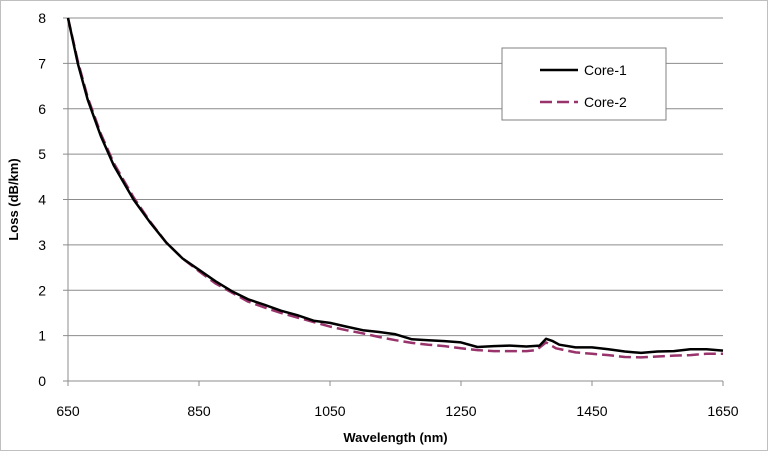 This screenshot has width=768, height=451. What do you see at coordinates (395, 437) in the screenshot?
I see `x-axis-title: Wavelength (nm)` at bounding box center [395, 437].